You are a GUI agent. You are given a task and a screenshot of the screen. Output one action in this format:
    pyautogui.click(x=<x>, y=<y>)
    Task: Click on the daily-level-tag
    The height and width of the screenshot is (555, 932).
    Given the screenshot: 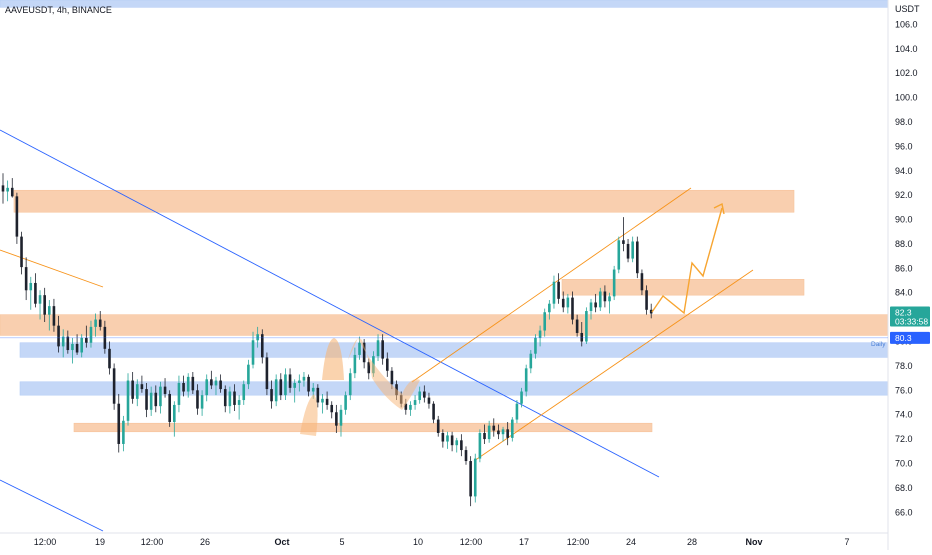 What is the action you would take?
    pyautogui.click(x=910, y=337)
    